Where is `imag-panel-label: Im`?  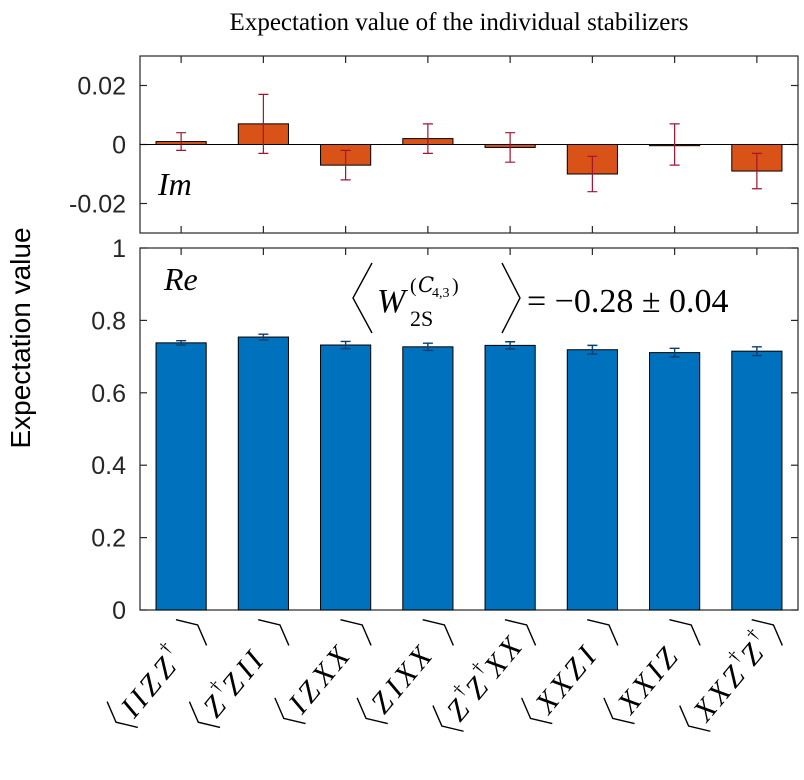
imag-panel-label: Im is located at coordinates (174, 184).